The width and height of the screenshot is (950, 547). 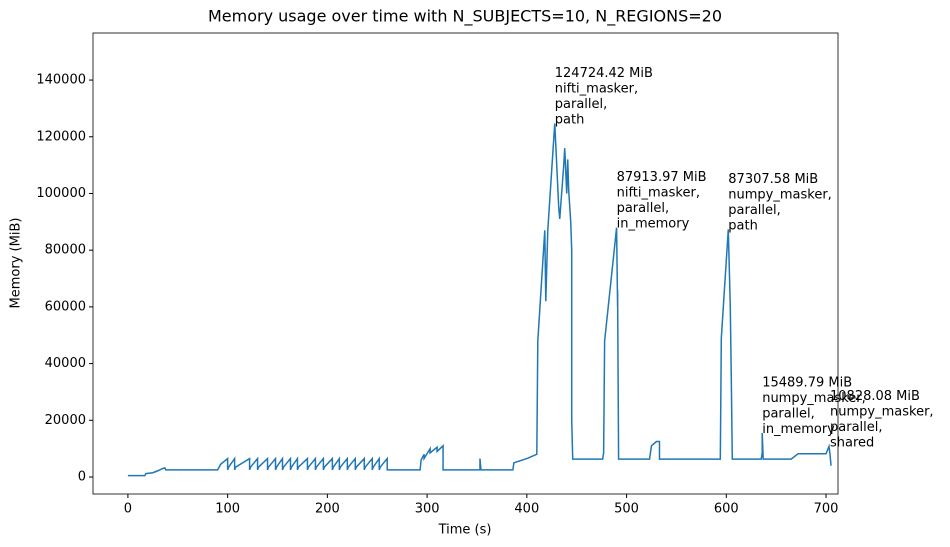 What do you see at coordinates (65, 363) in the screenshot?
I see `y-tick-label: 40000` at bounding box center [65, 363].